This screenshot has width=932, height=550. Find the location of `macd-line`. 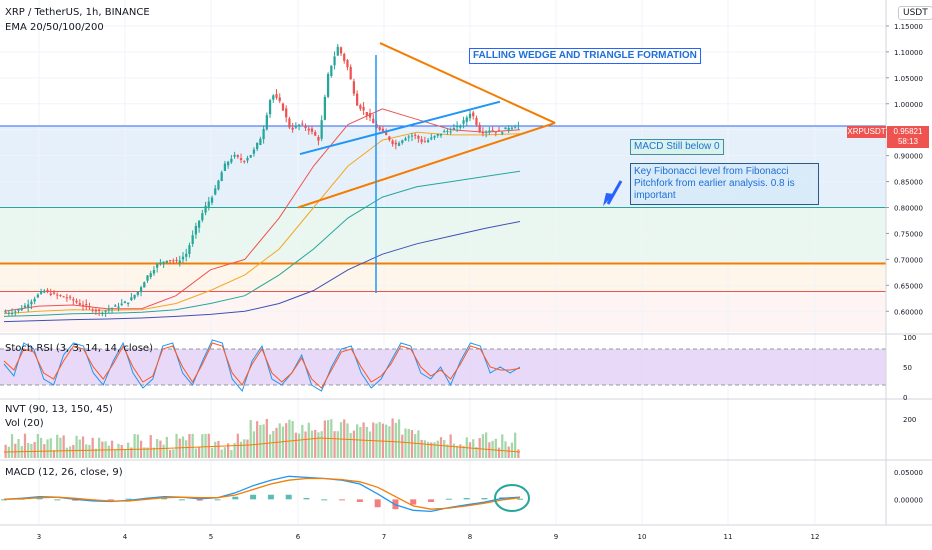

macd-line is located at coordinates (262, 494).